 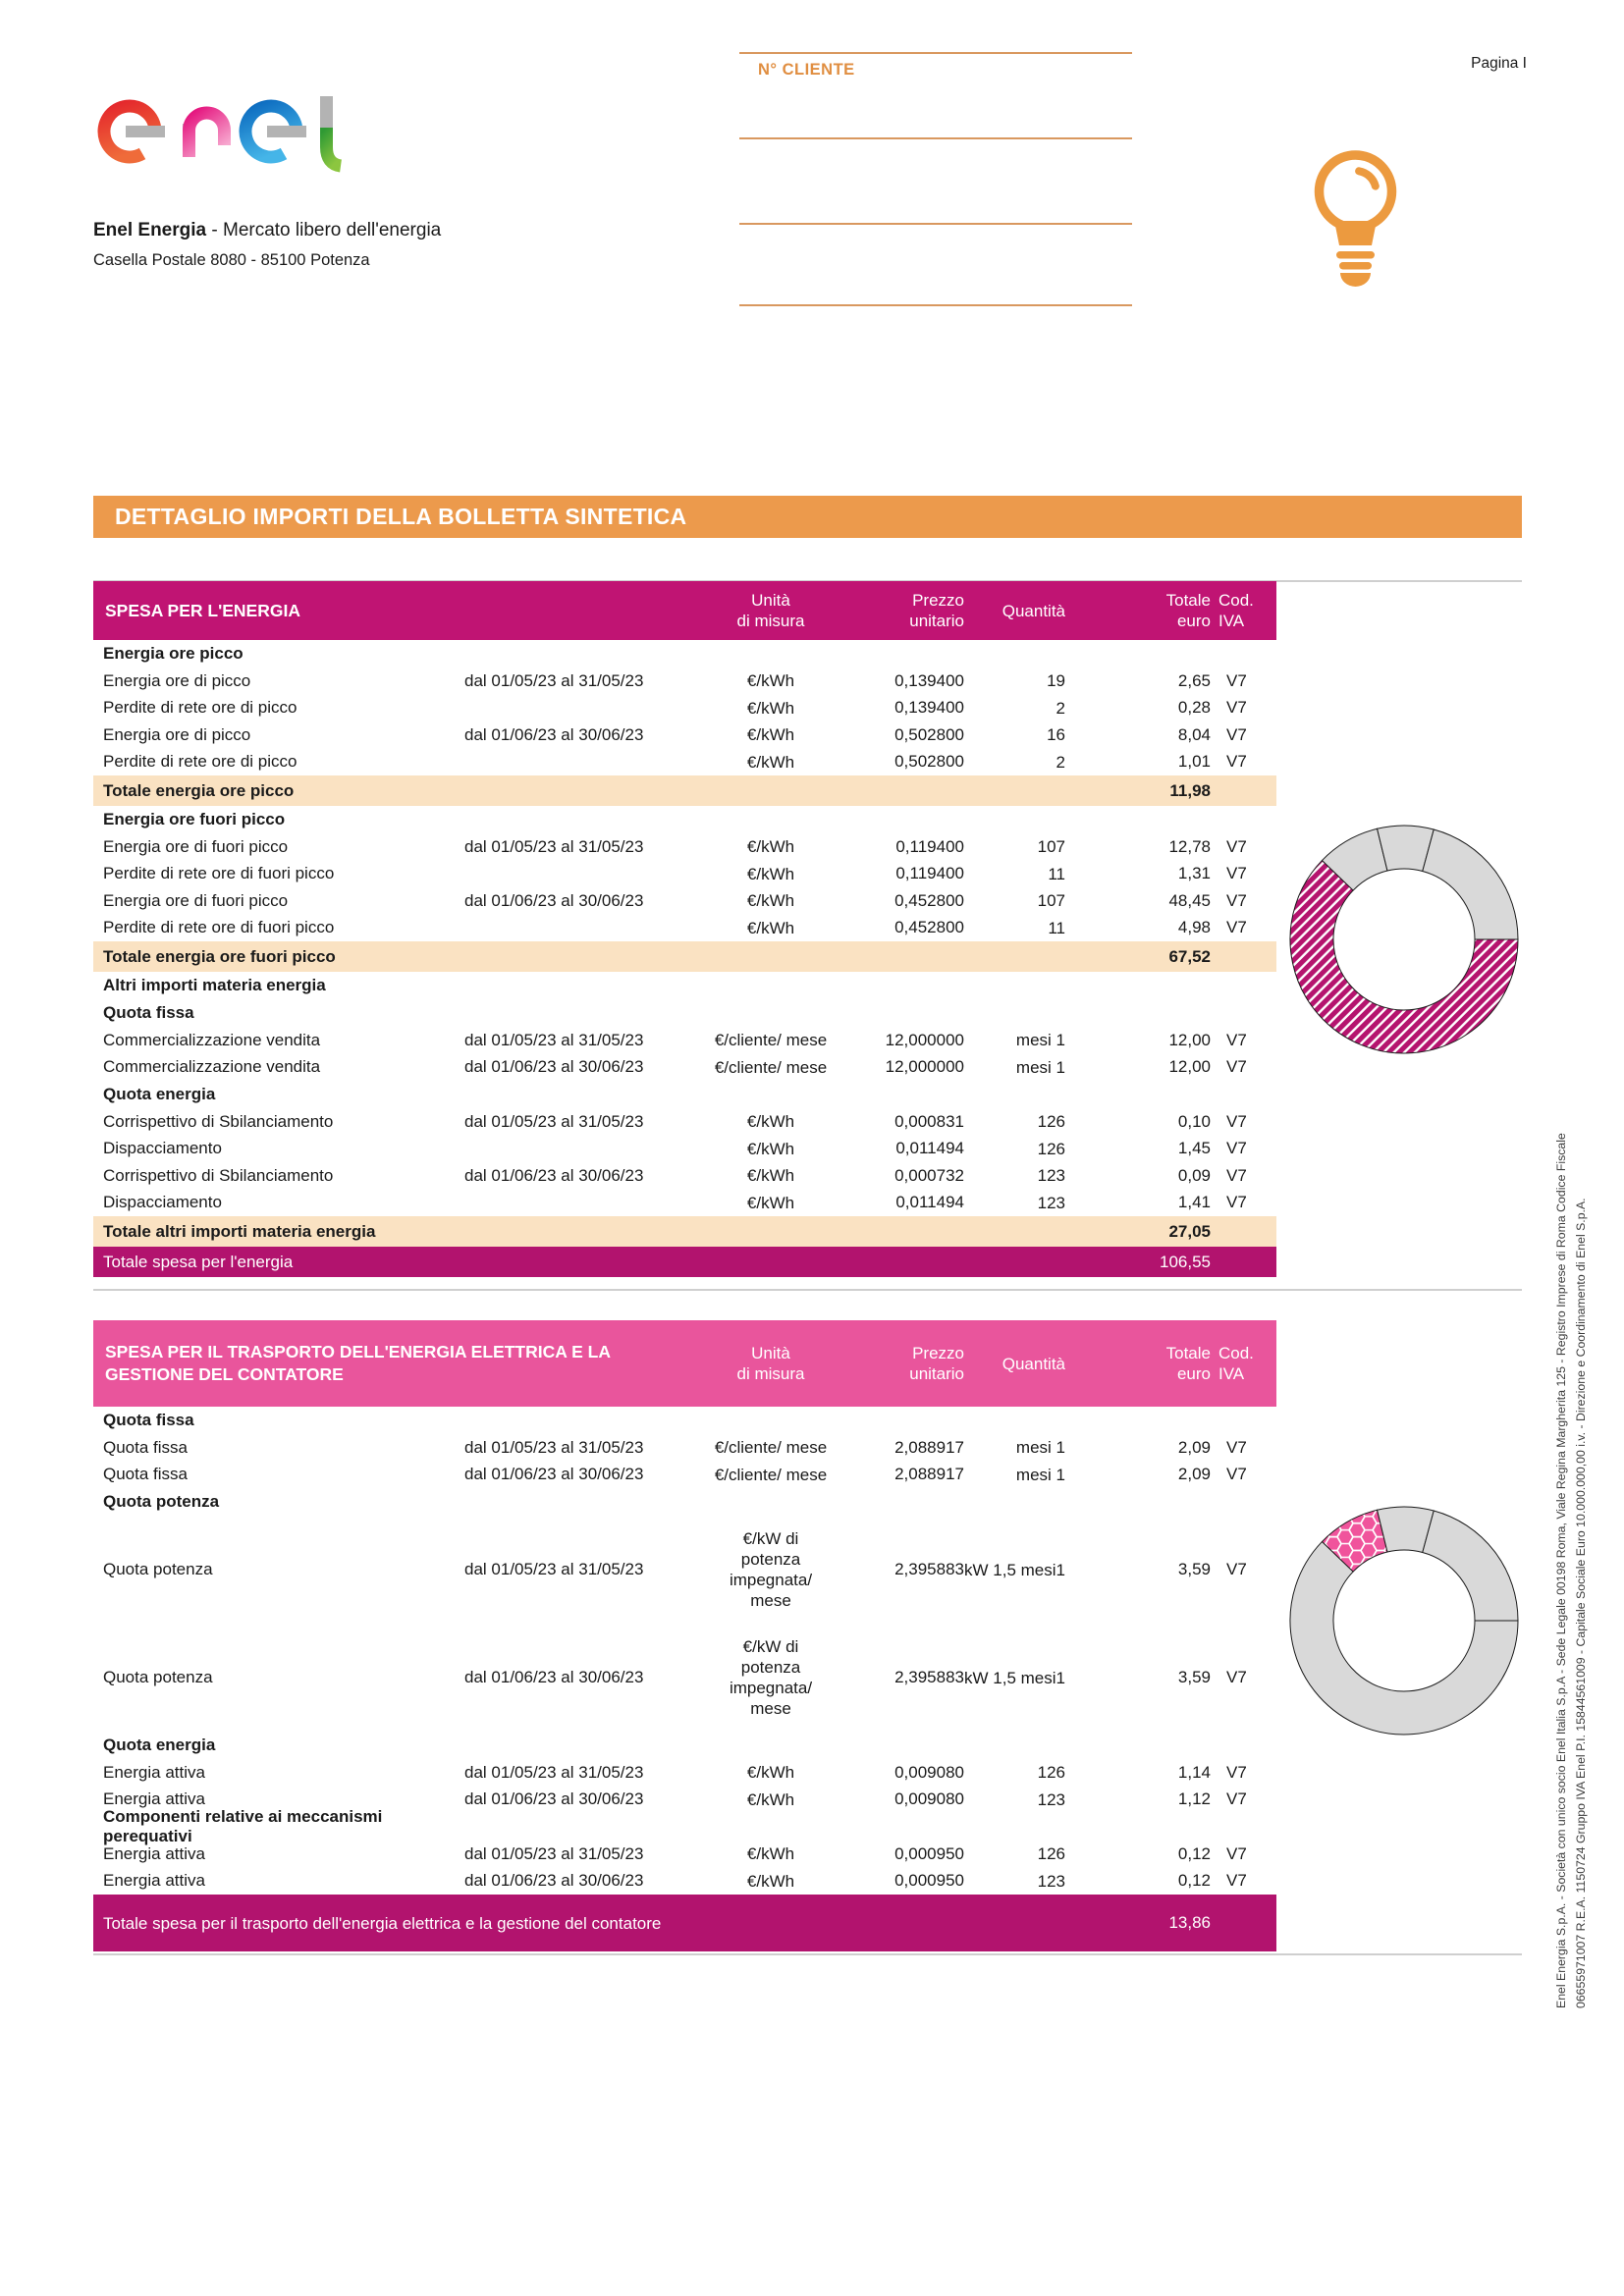 I want to click on cell-total: 2,65, so click(x=1194, y=680).